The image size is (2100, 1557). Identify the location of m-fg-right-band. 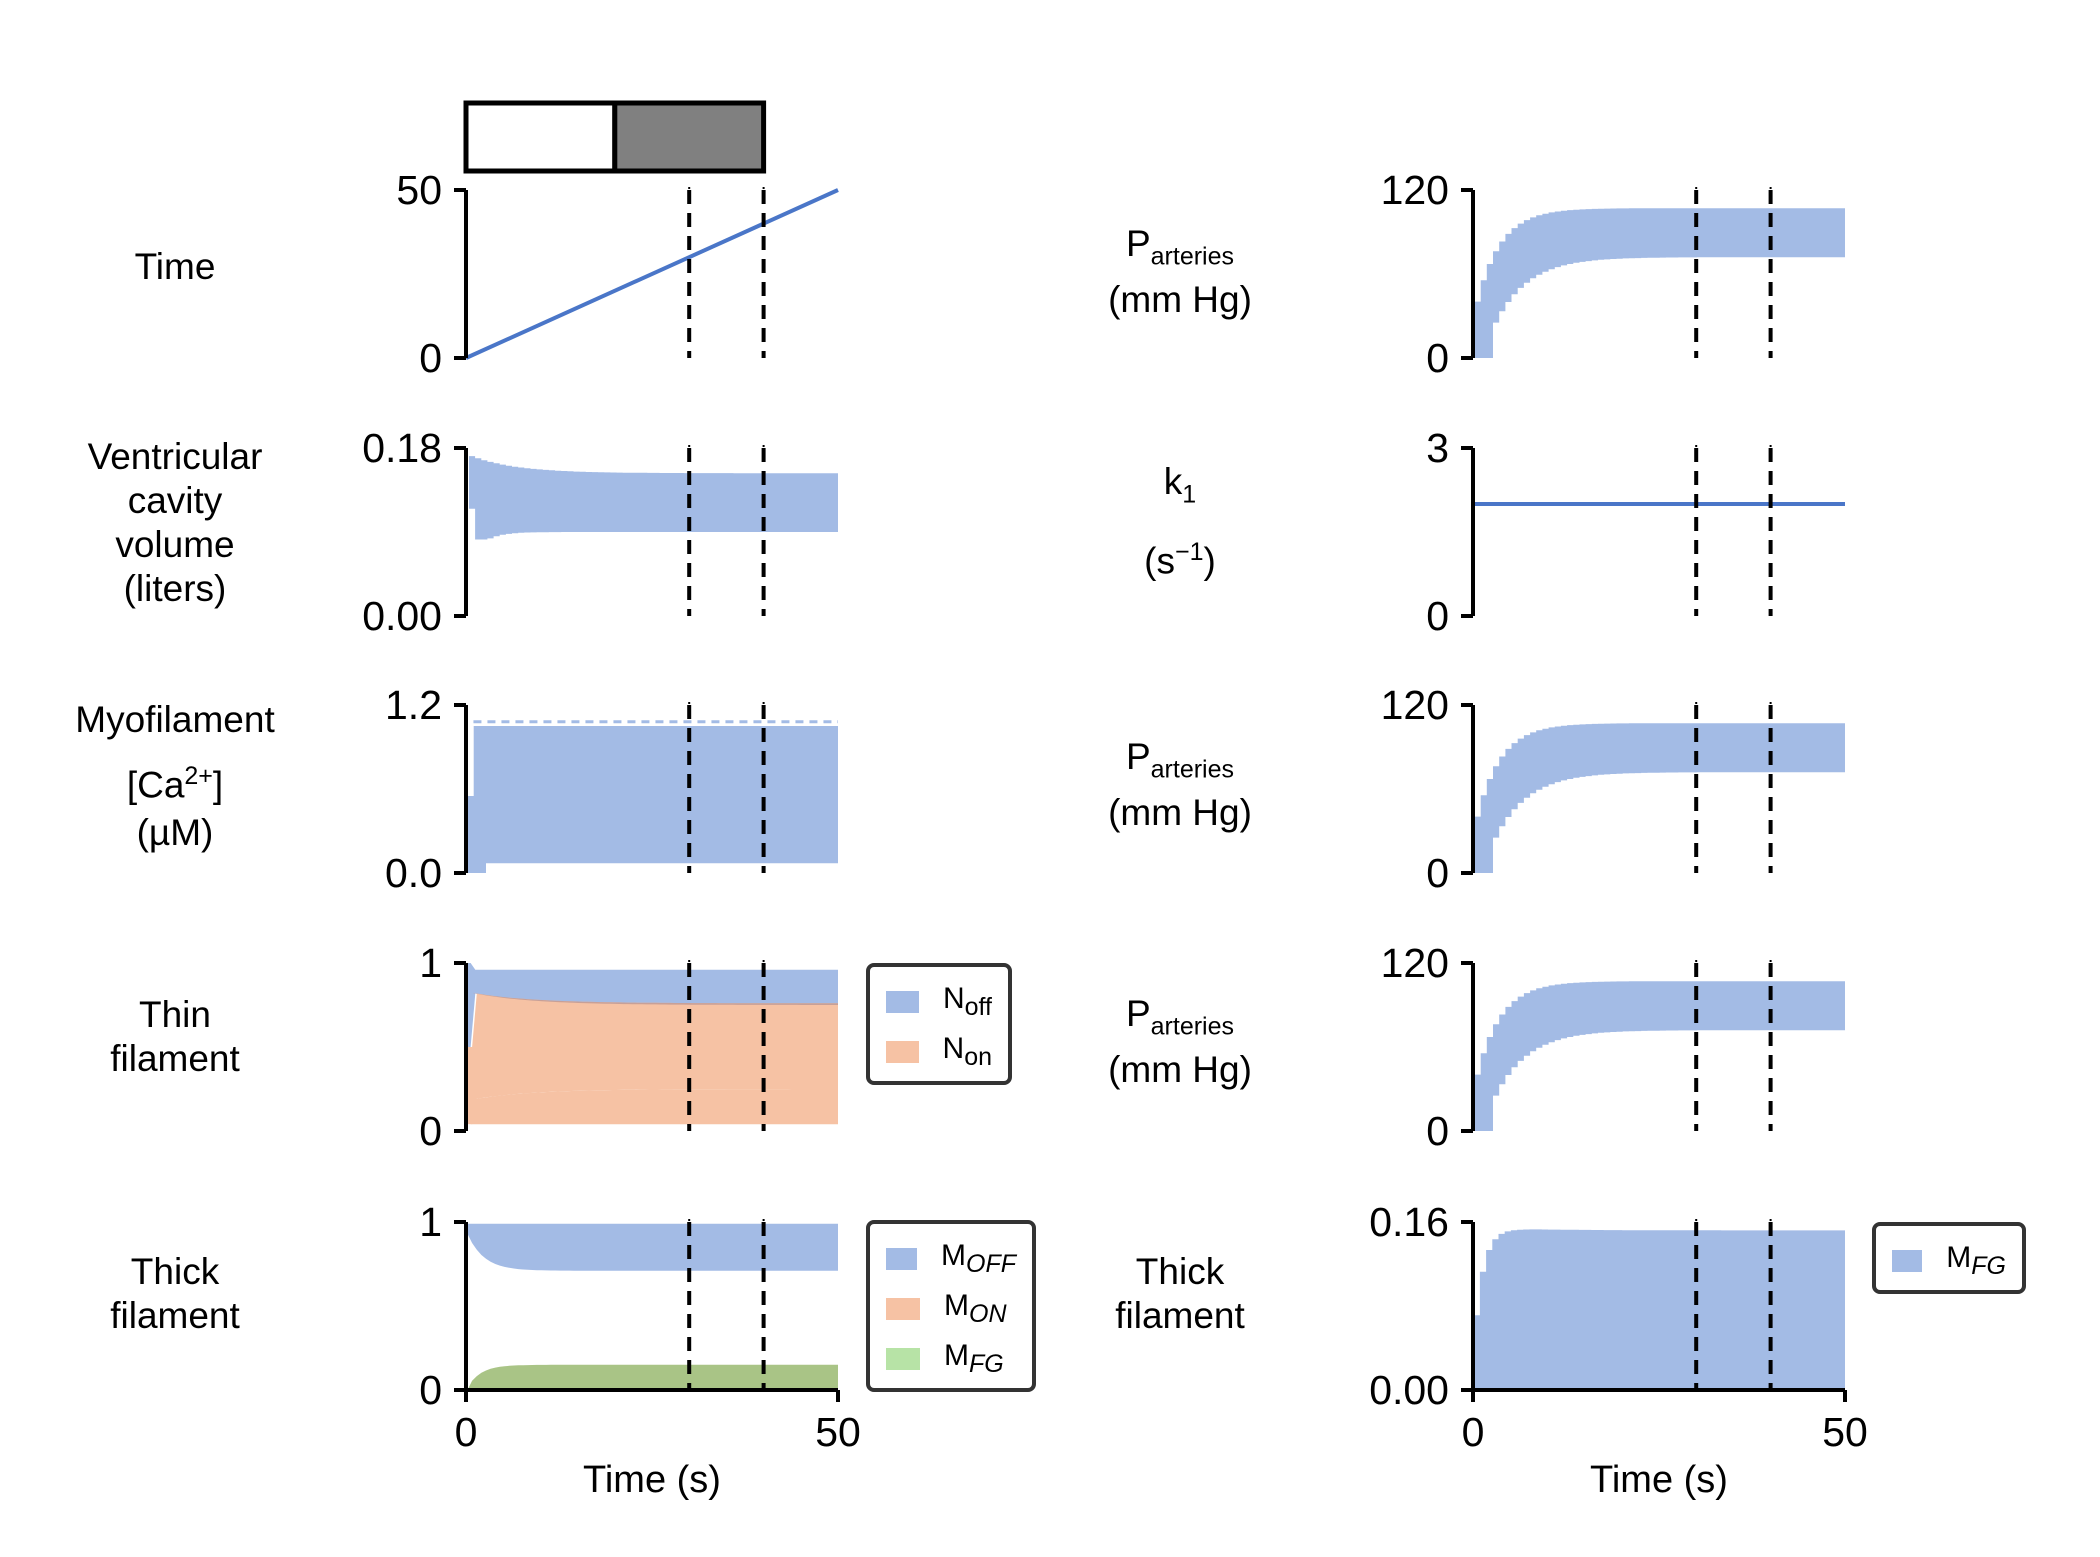
(1659, 1309).